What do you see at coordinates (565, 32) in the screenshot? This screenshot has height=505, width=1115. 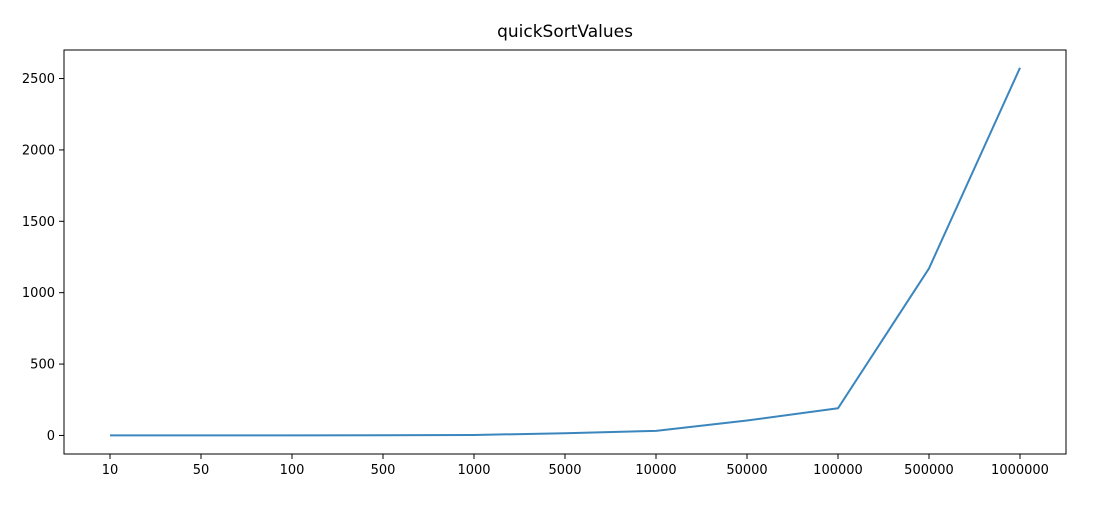 I see `chart-title: quickSortValues` at bounding box center [565, 32].